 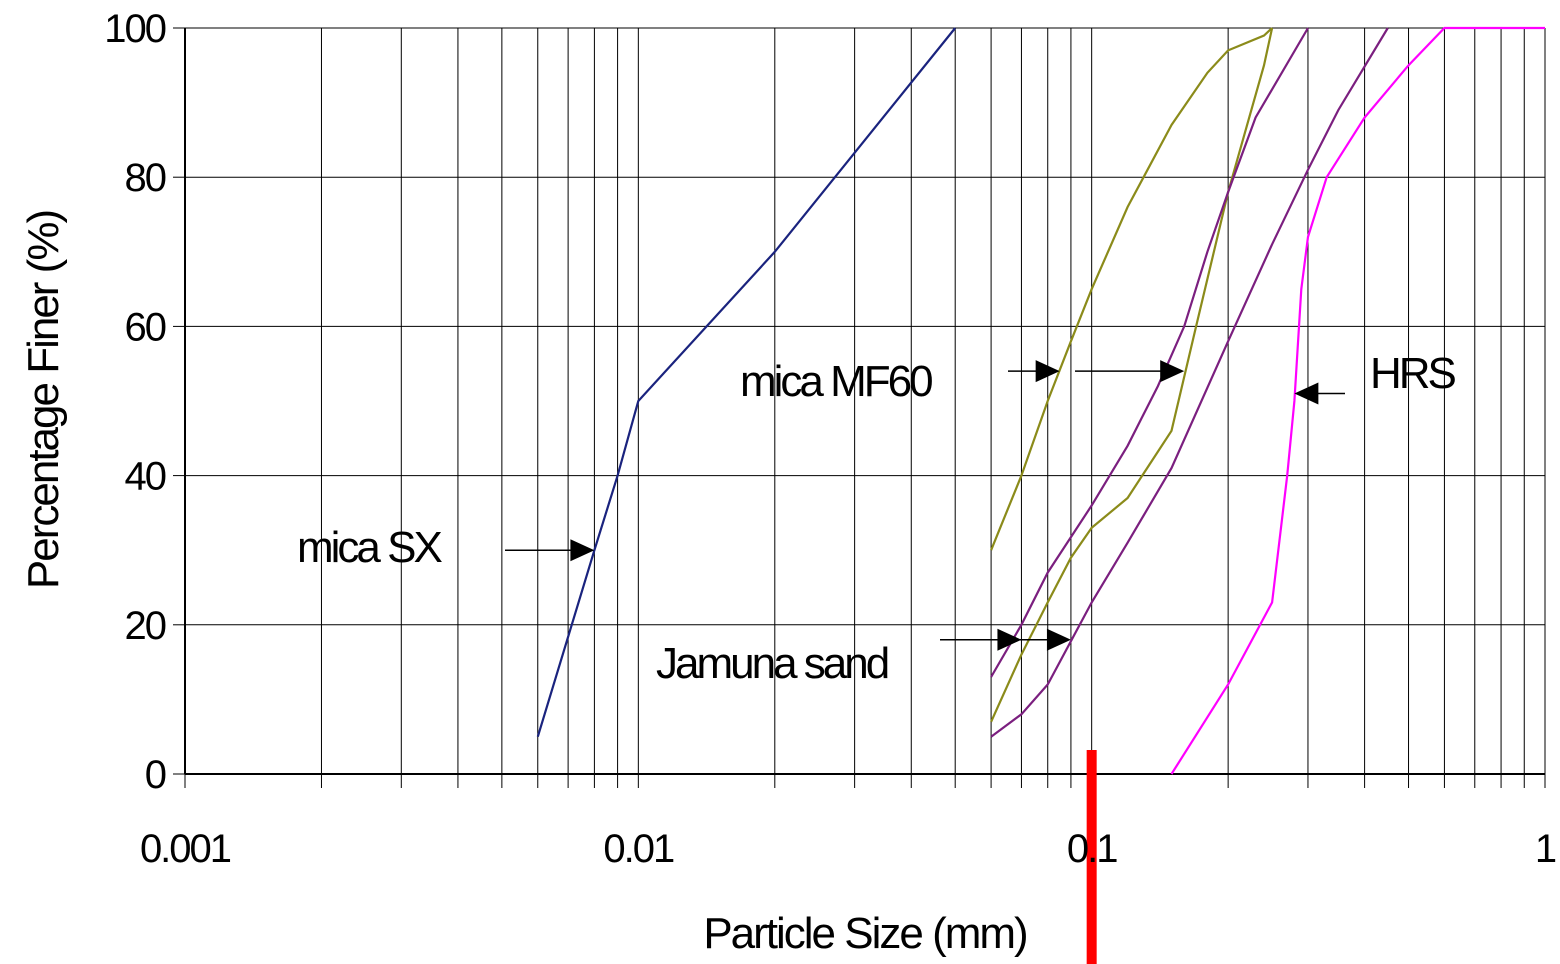 I want to click on x-tick-label: 0.1, so click(x=1092, y=849).